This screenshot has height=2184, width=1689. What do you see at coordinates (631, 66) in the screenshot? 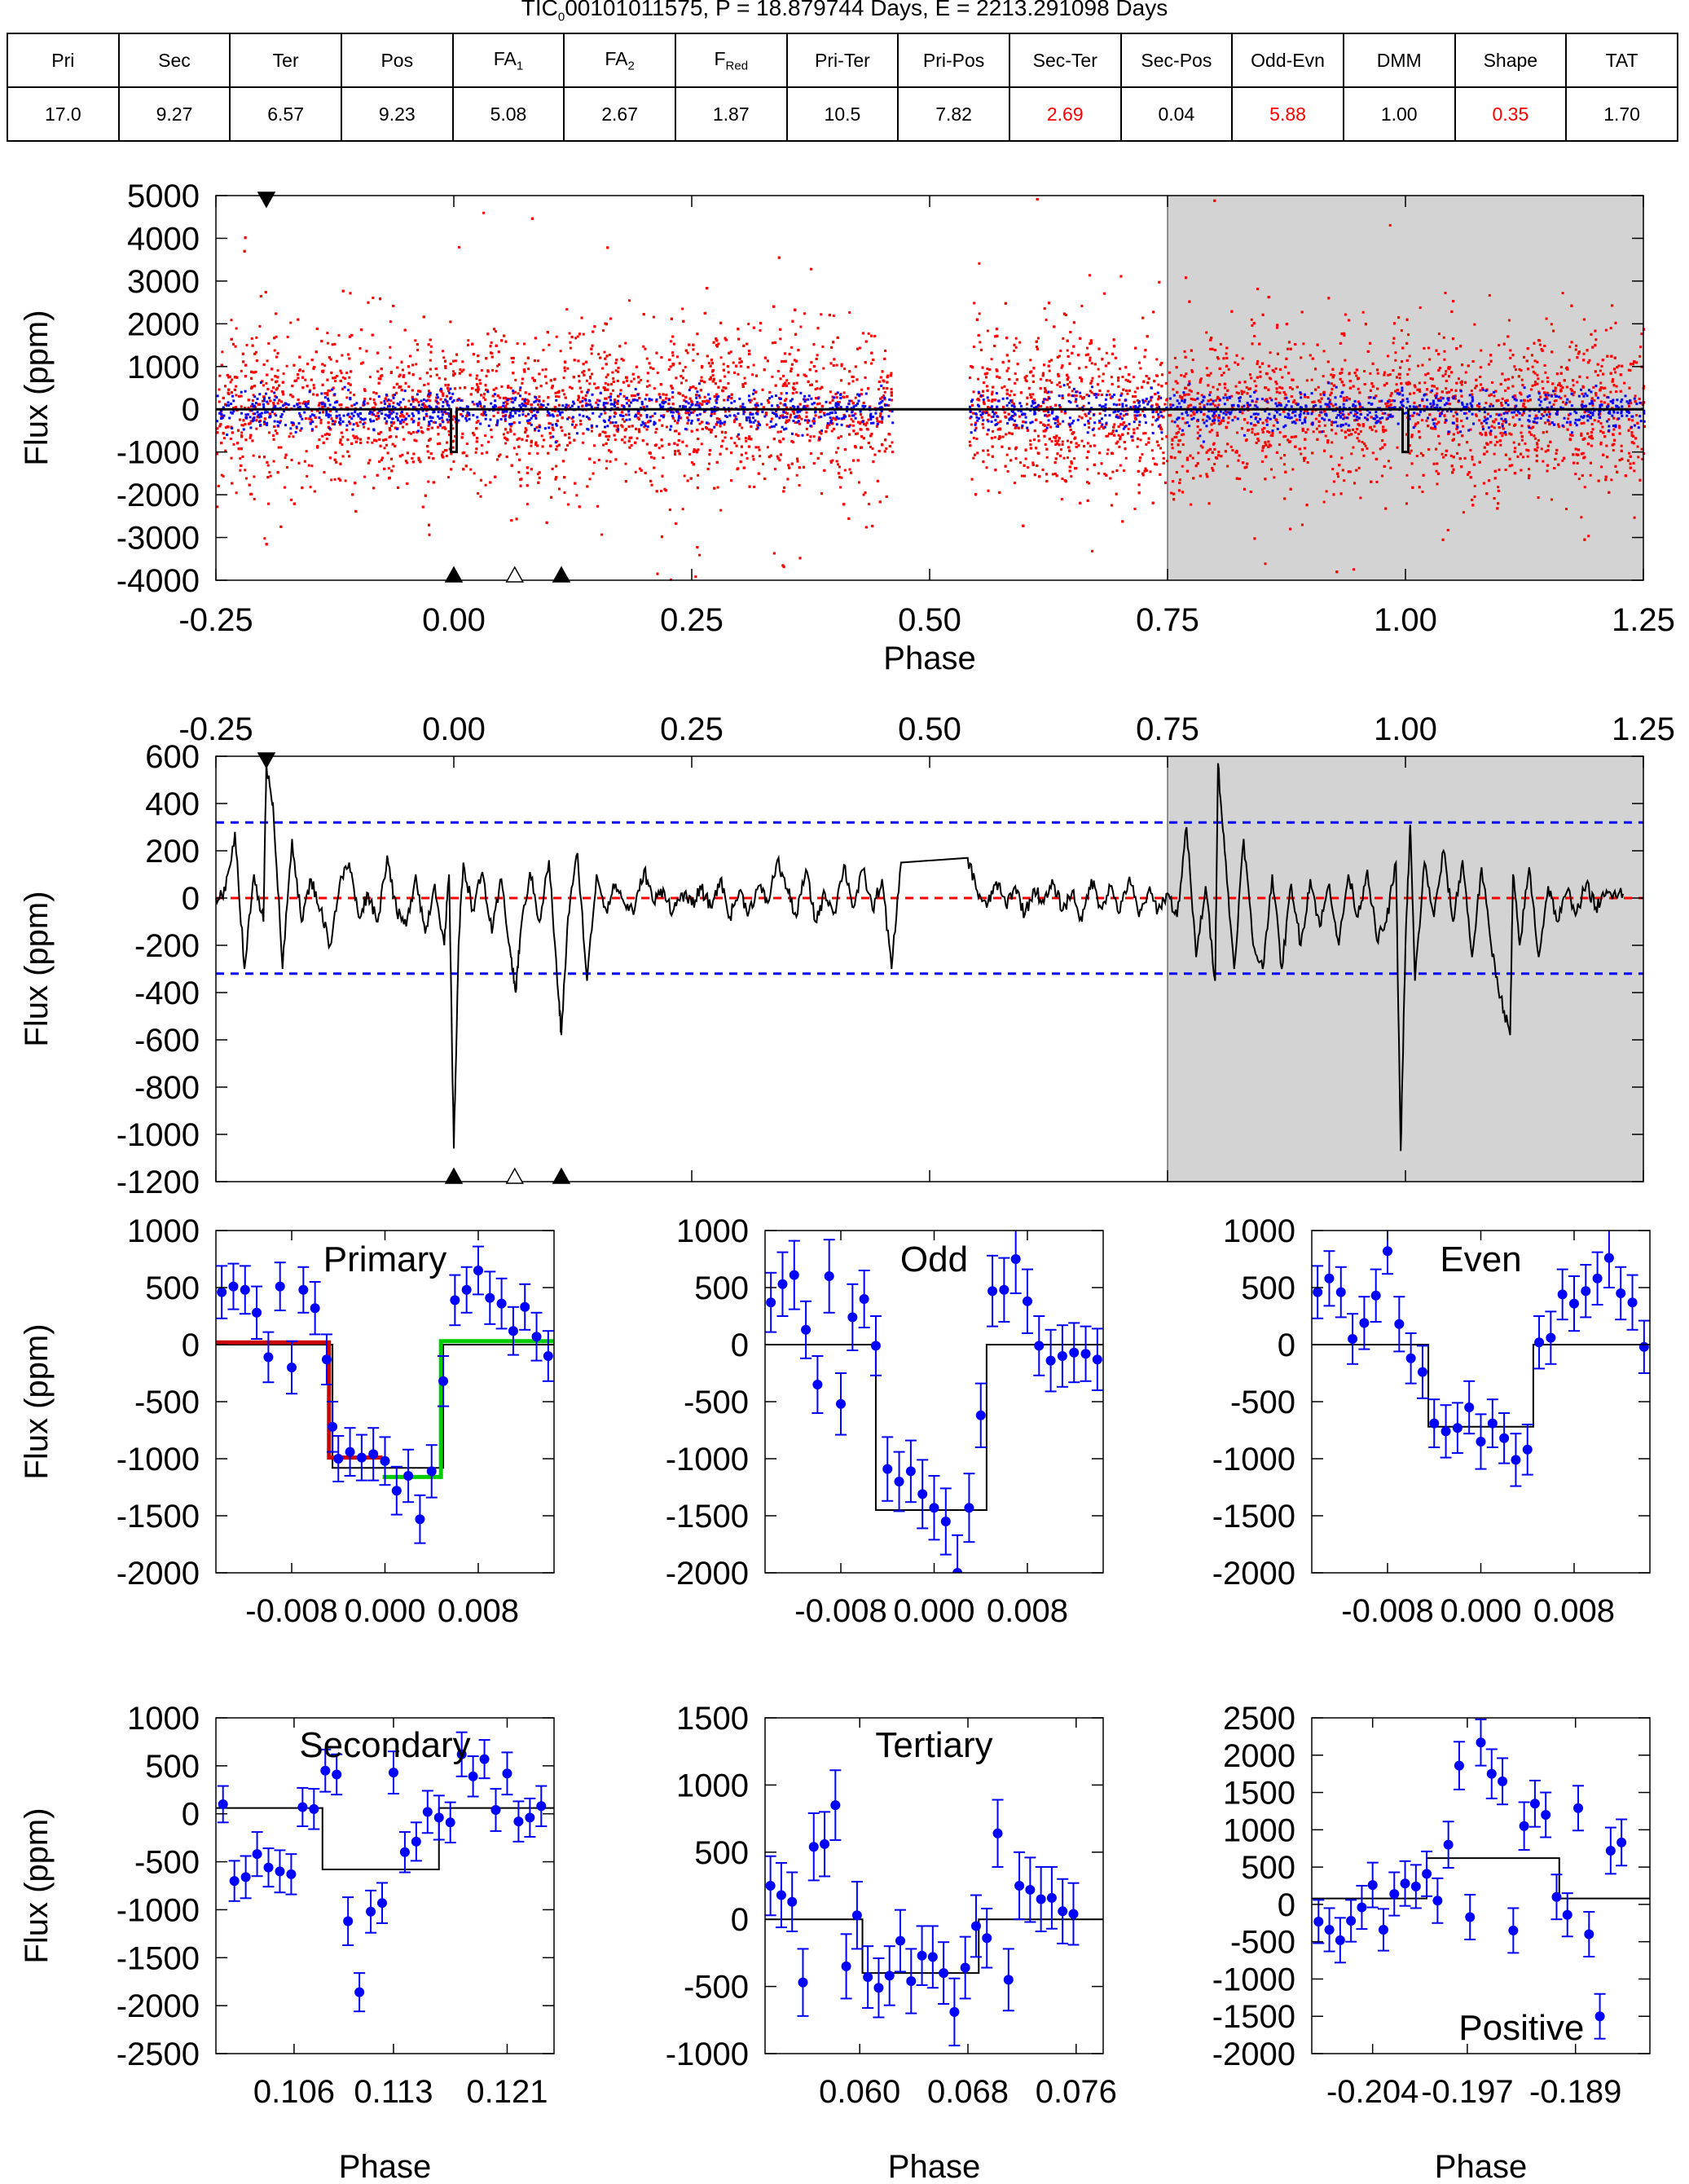
I see `metric-label-subscript: 2` at bounding box center [631, 66].